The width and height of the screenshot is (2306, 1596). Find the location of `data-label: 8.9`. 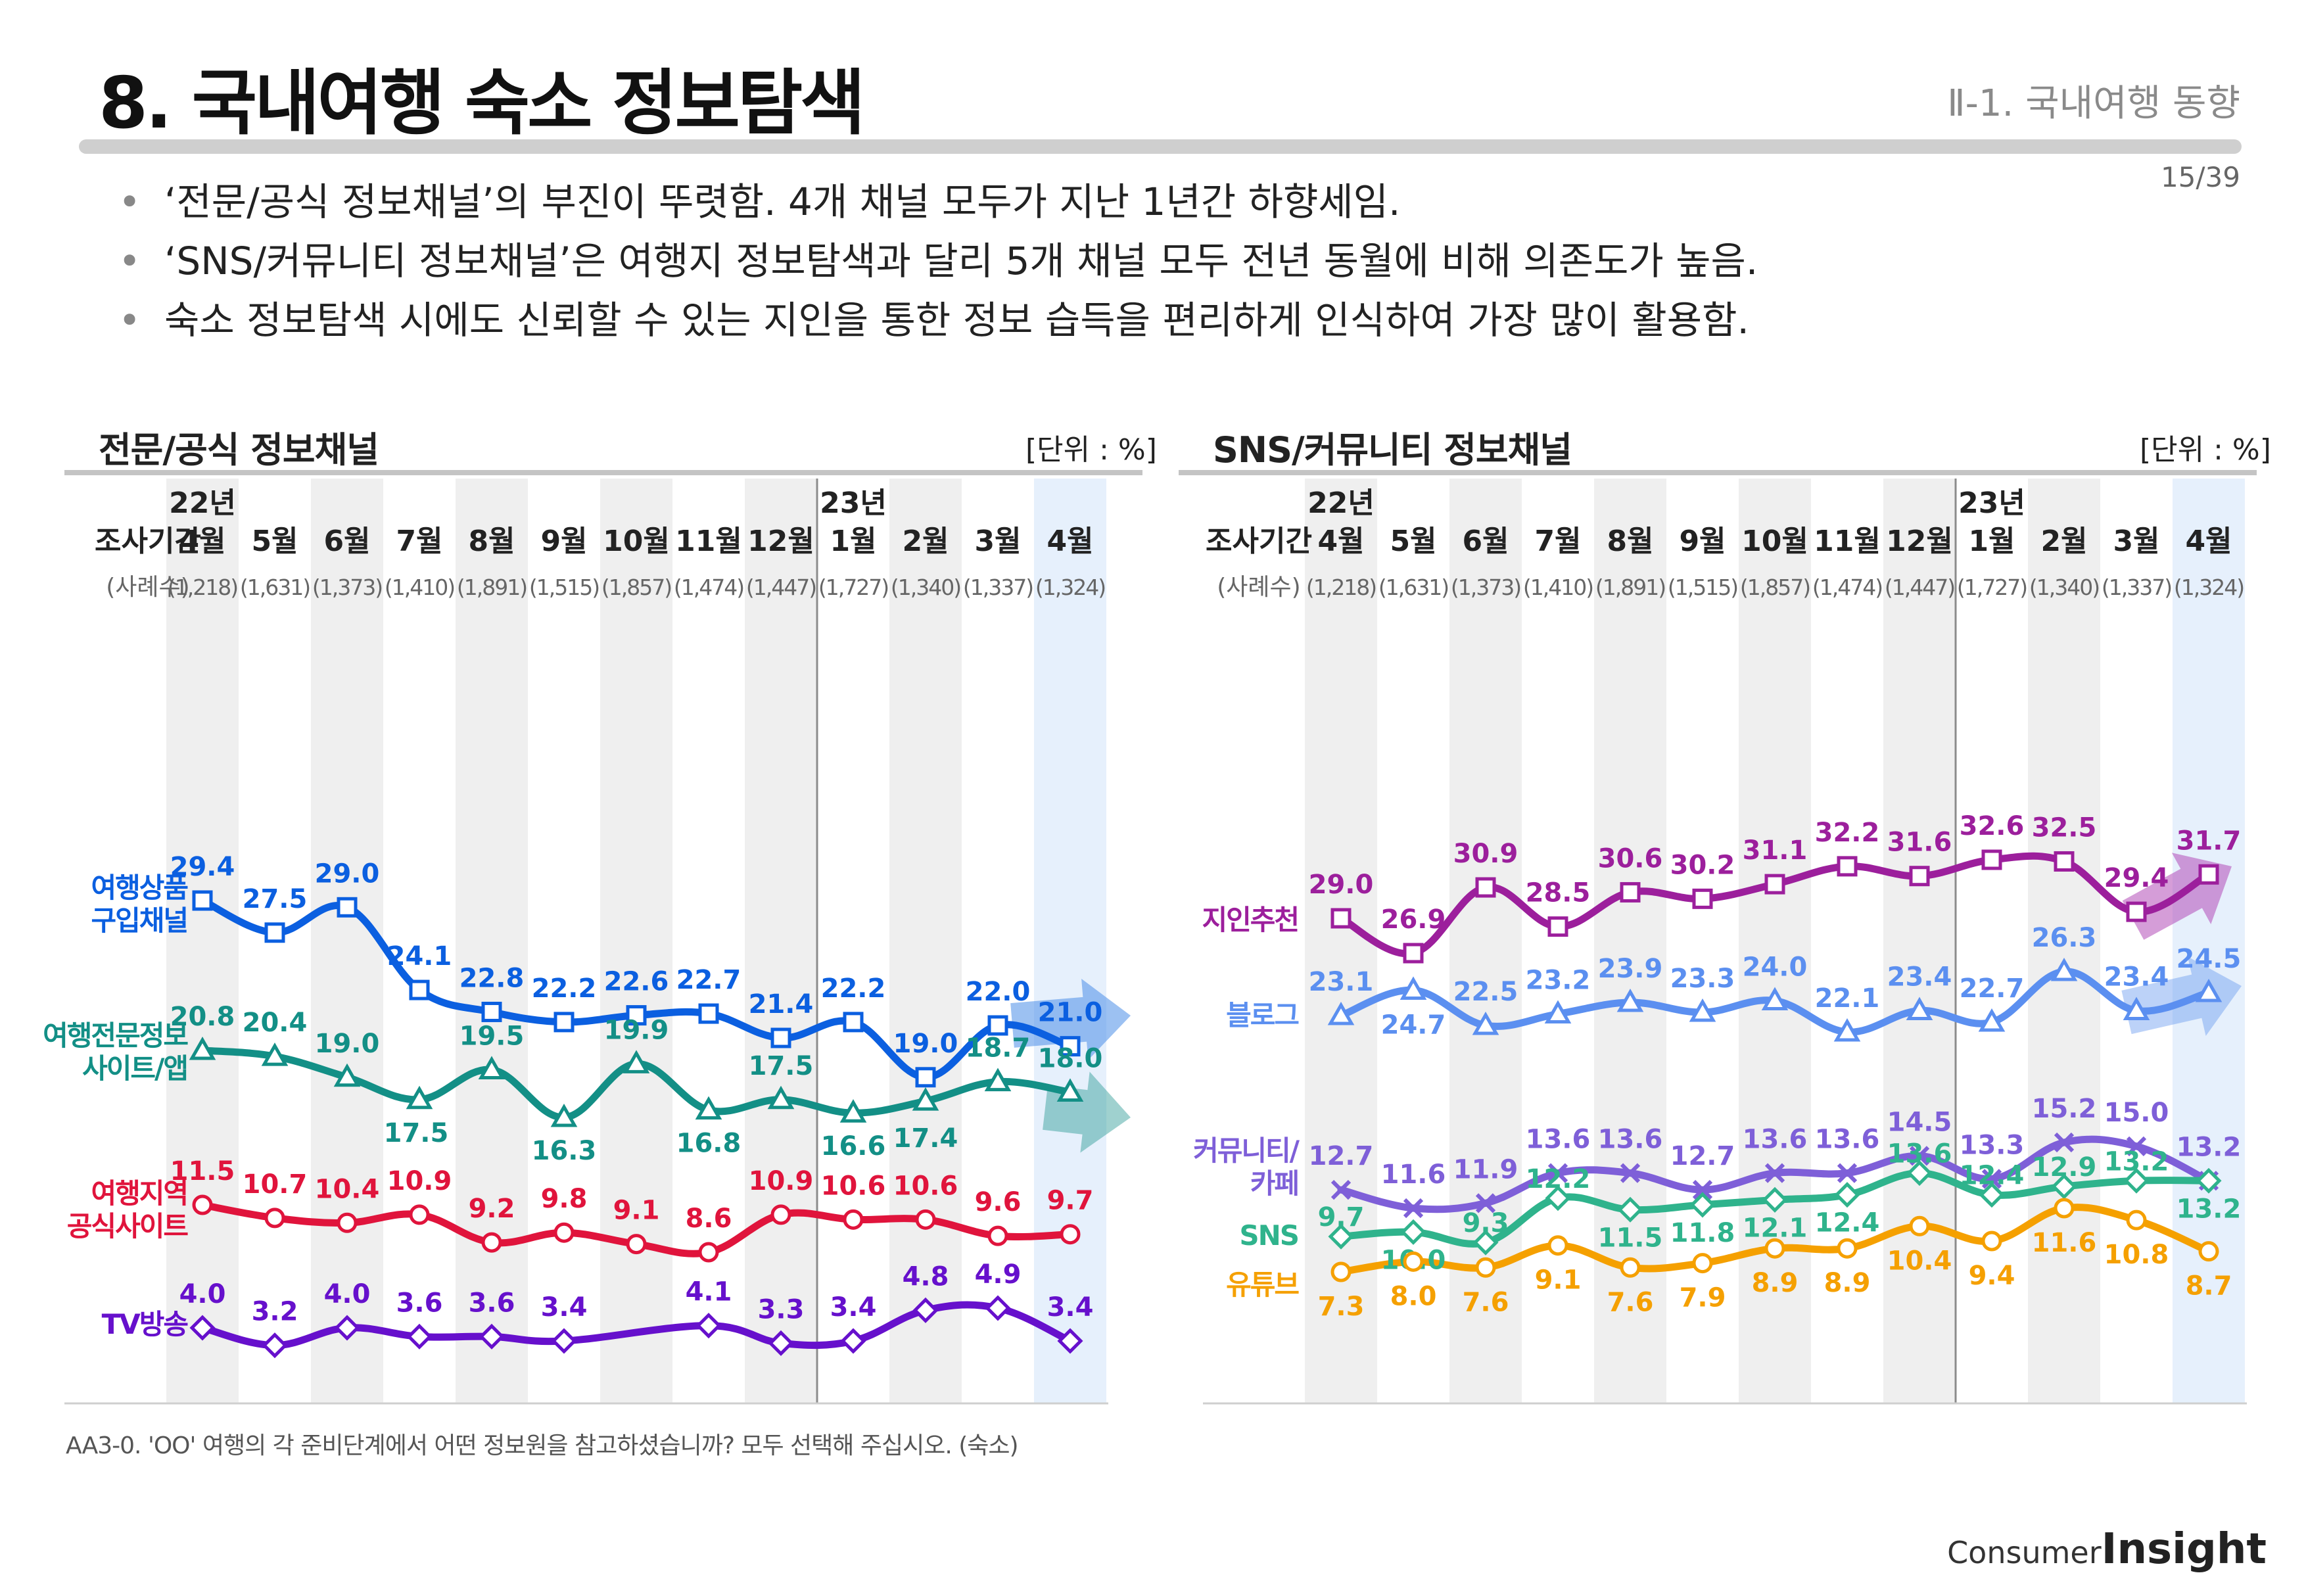

data-label: 8.9 is located at coordinates (1775, 1283).